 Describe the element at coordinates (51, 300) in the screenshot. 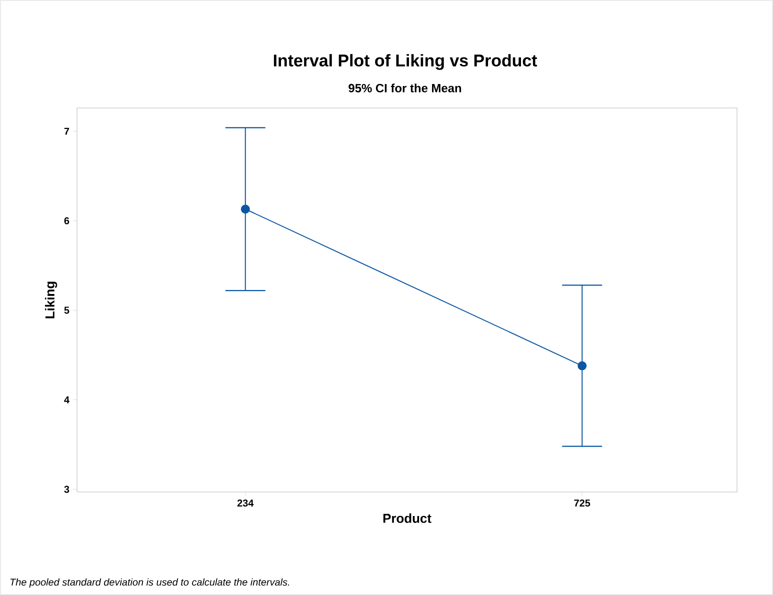

I see `y-axis-title: Liking` at that location.